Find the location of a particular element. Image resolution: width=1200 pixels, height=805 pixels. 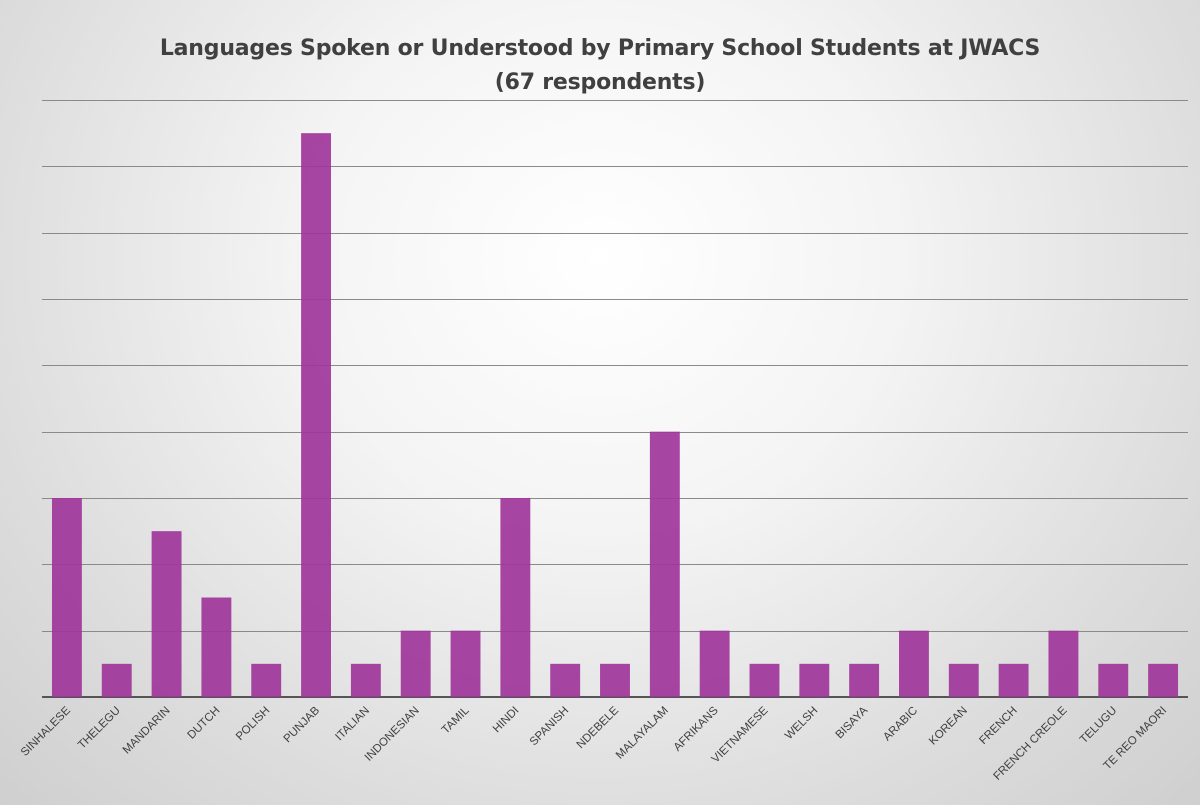

bar-mandarin is located at coordinates (166, 614).